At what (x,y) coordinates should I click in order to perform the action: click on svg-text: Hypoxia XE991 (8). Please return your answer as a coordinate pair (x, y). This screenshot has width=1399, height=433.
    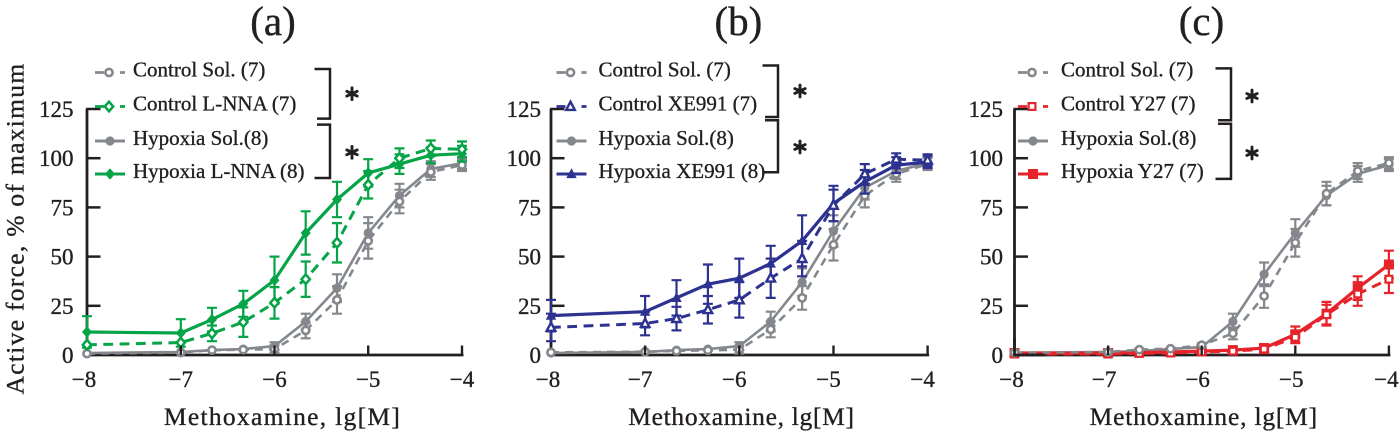
    Looking at the image, I should click on (682, 171).